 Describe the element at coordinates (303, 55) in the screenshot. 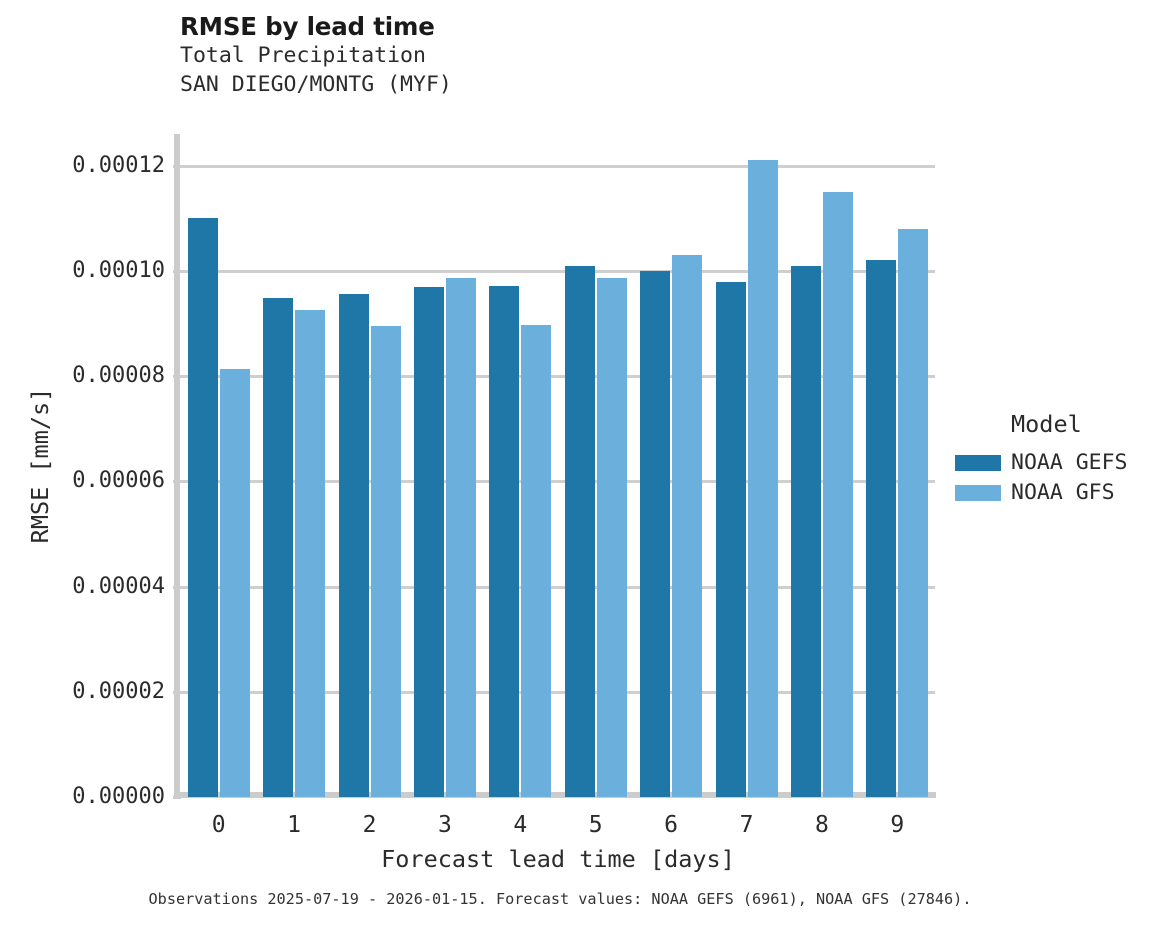

I see `chart-subtitle-variable: Total Precipitation` at that location.